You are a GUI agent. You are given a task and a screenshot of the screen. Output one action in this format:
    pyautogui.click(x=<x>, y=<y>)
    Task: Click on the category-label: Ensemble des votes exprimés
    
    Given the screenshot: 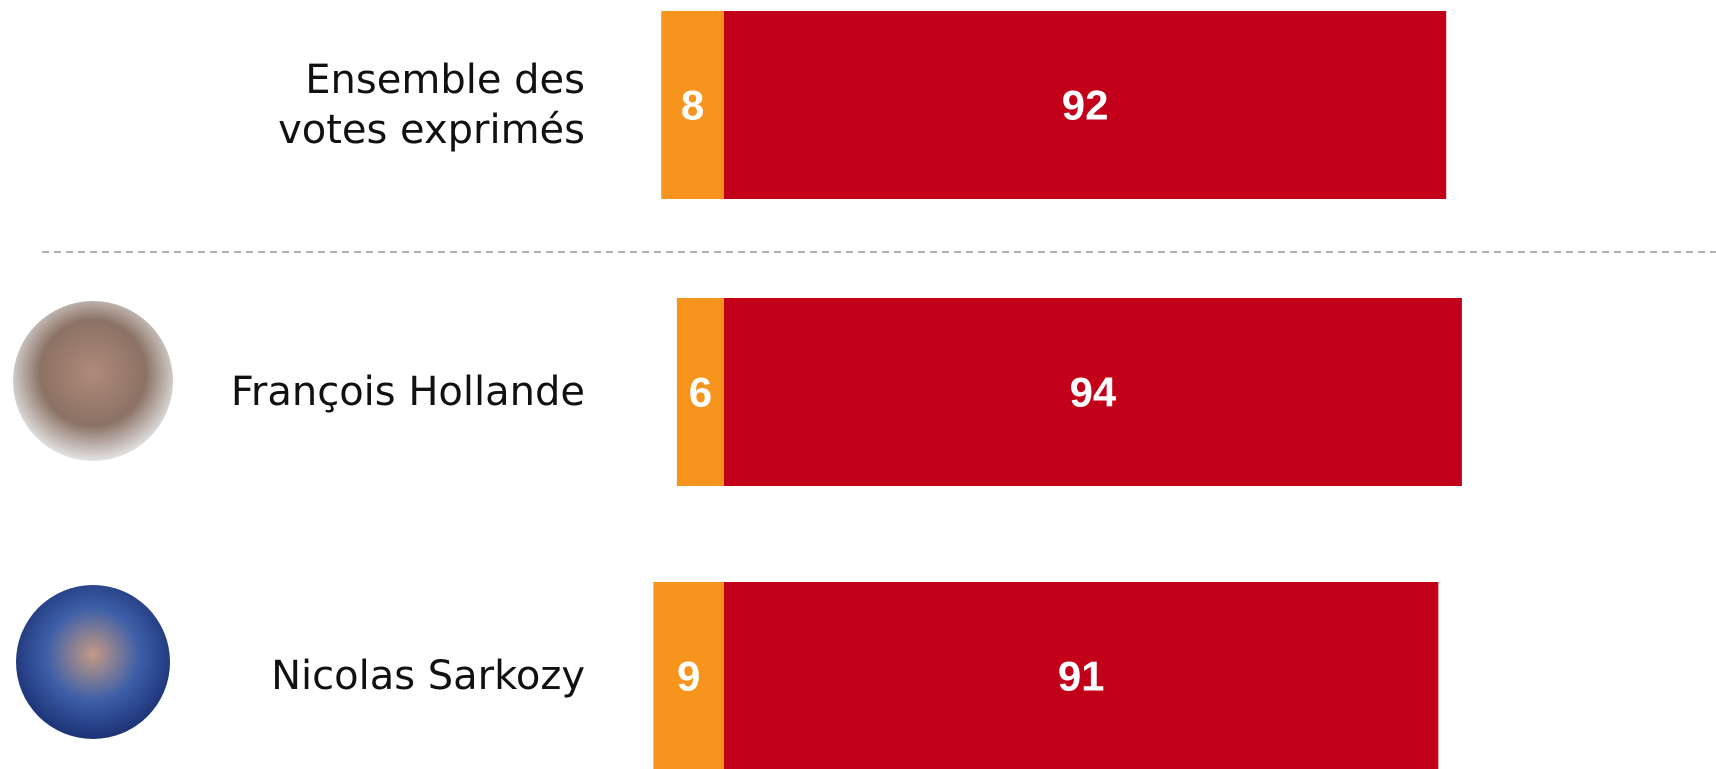 What is the action you would take?
    pyautogui.click(x=431, y=105)
    